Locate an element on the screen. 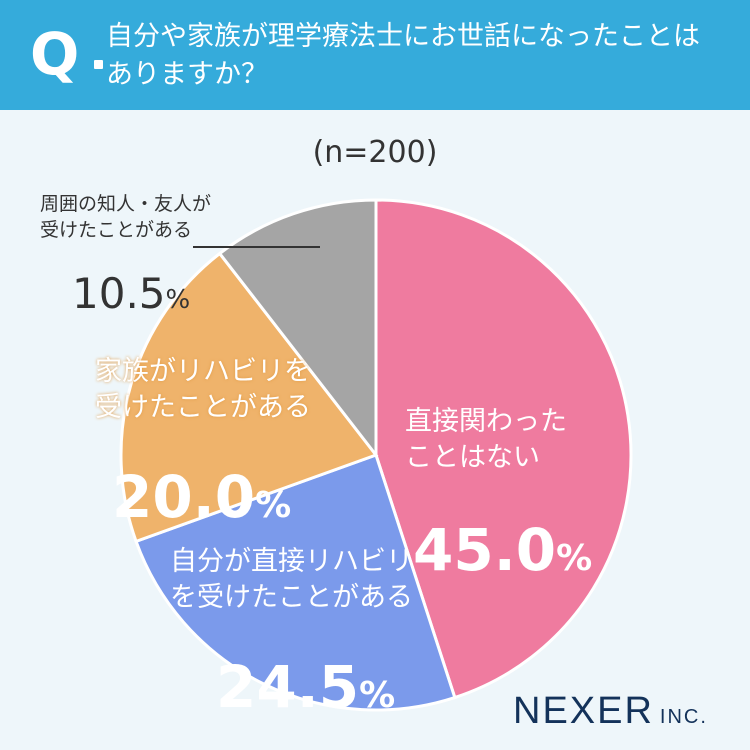 The image size is (750, 750). slice-value-family-rehab: 20.0% is located at coordinates (201, 463).